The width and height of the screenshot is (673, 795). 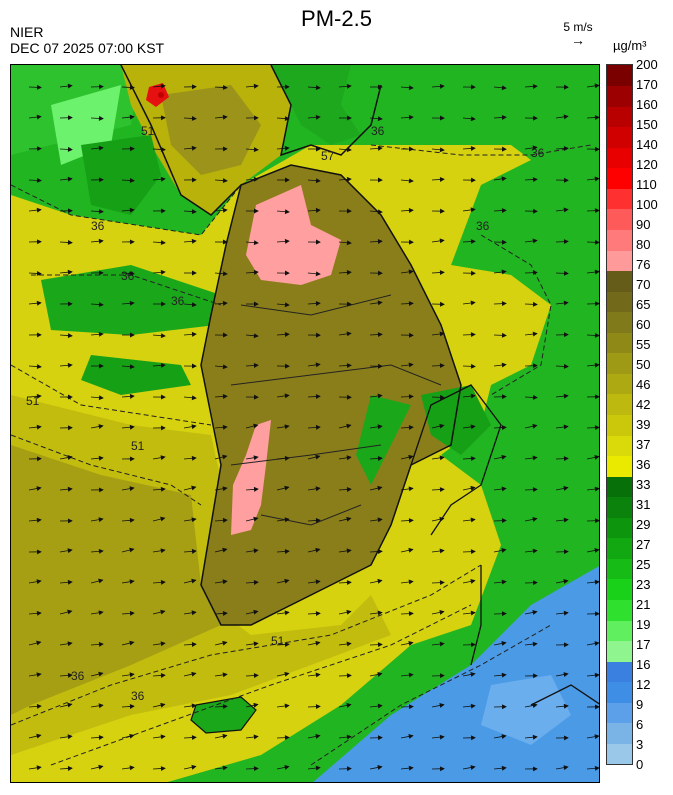 What do you see at coordinates (148, 131) in the screenshot?
I see `contour-label: 51` at bounding box center [148, 131].